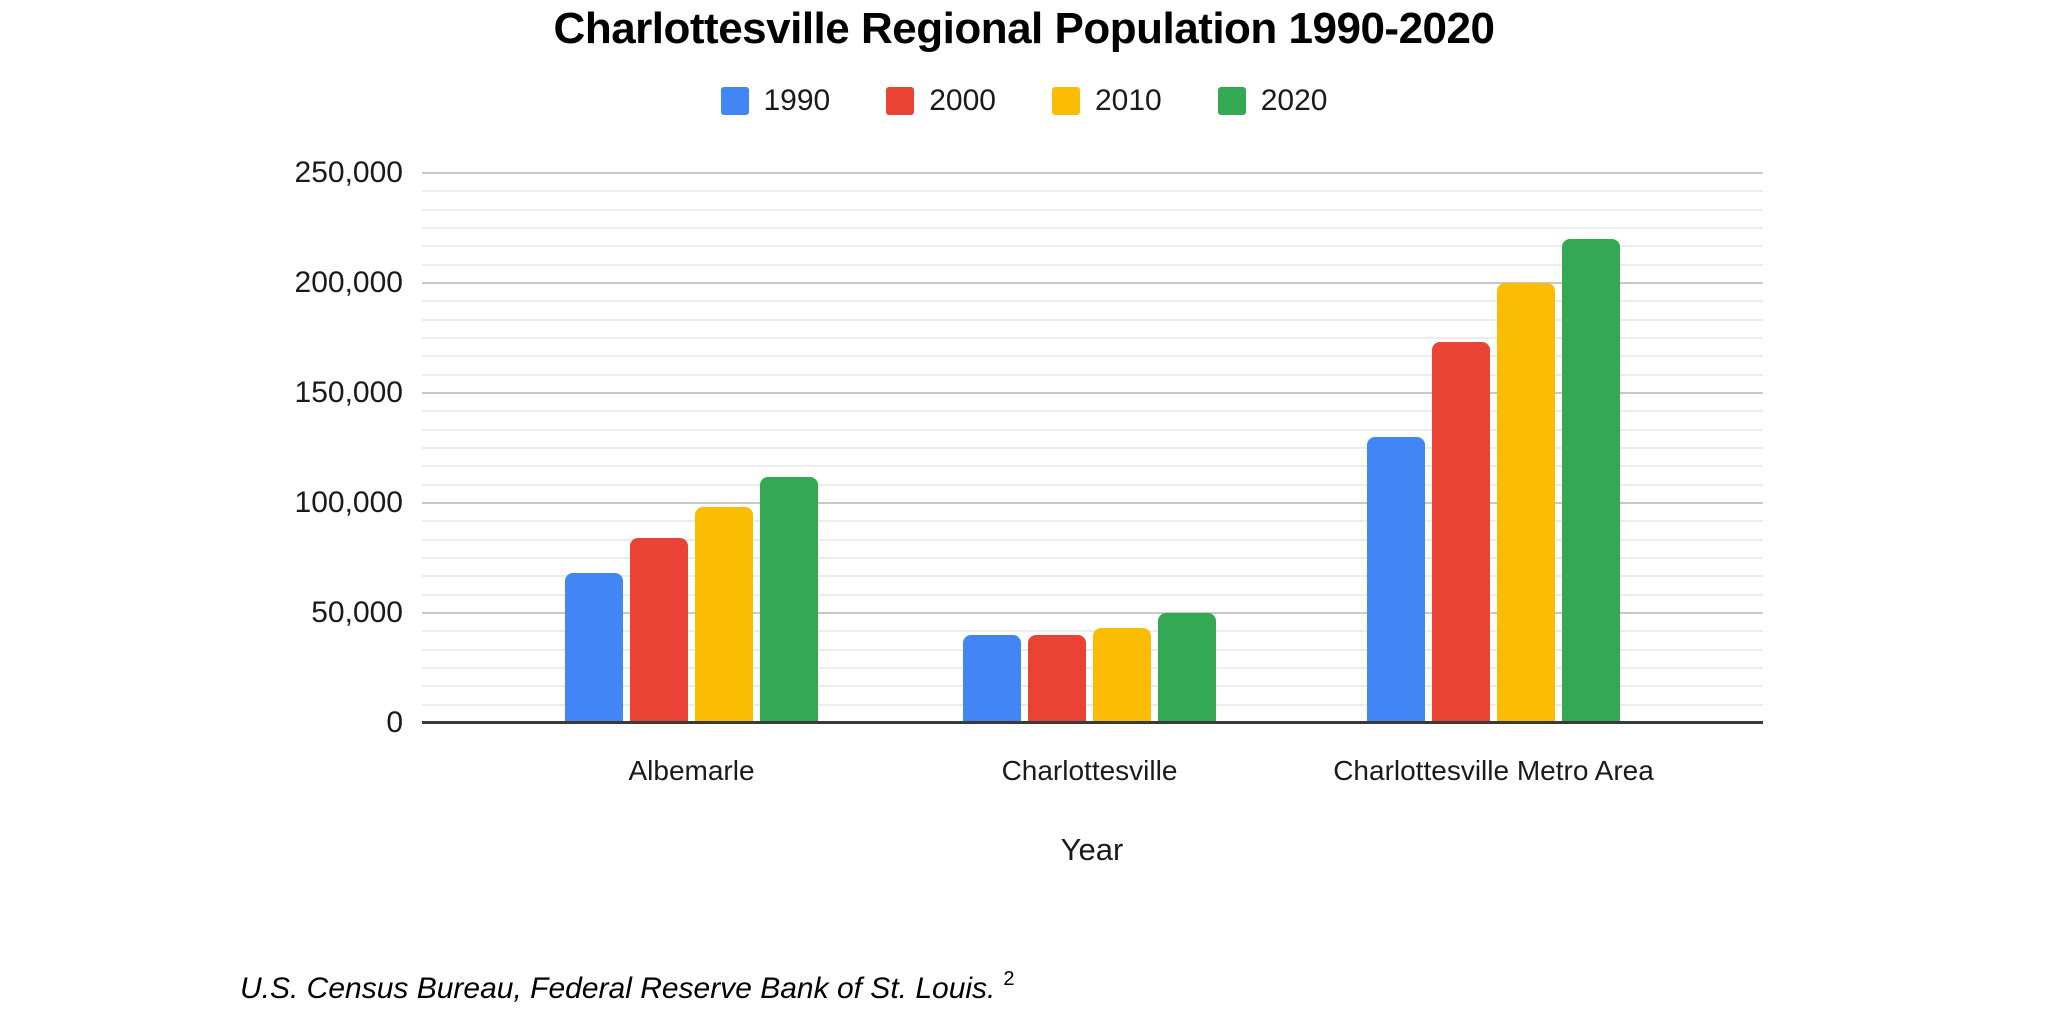  Describe the element at coordinates (962, 100) in the screenshot. I see `legend-label-2000: 2000` at that location.